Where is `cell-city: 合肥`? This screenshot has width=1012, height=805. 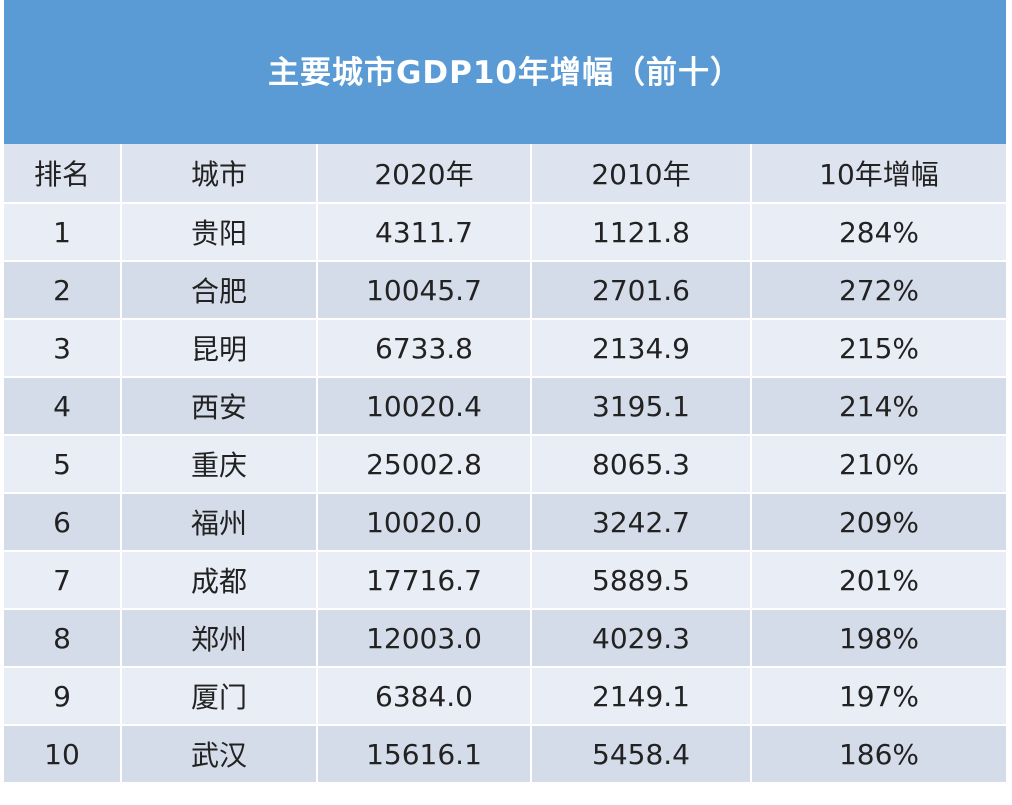 cell-city: 合肥 is located at coordinates (219, 290).